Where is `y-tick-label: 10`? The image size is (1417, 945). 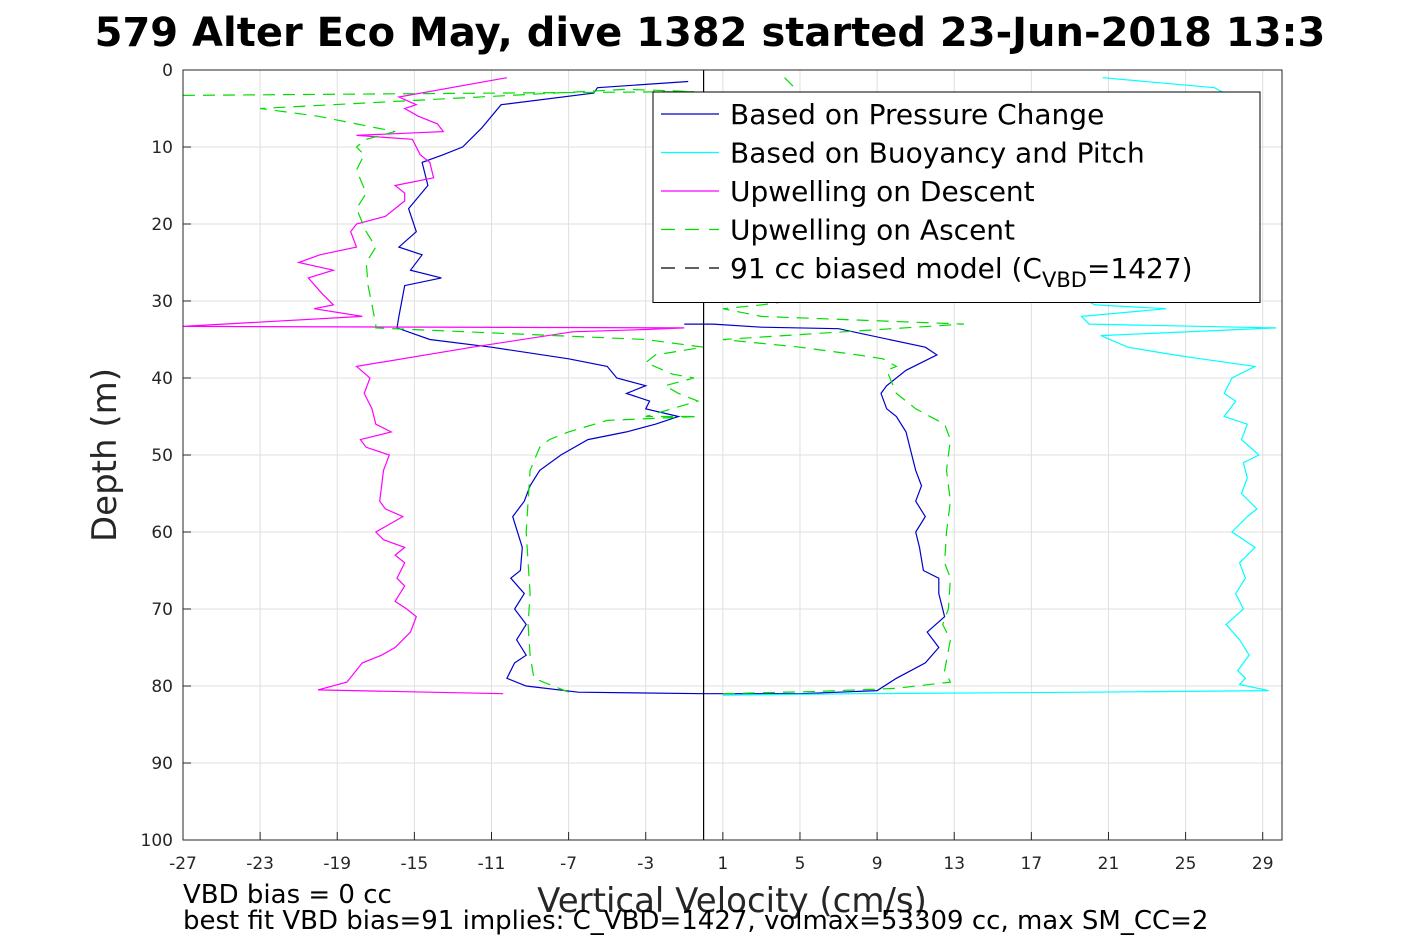
y-tick-label: 10 is located at coordinates (162, 148).